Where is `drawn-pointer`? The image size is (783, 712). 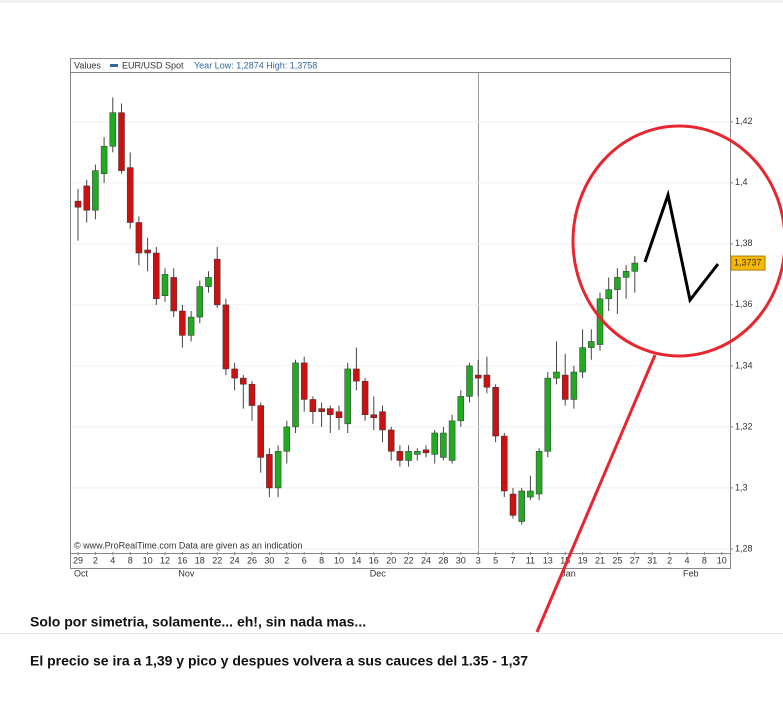
drawn-pointer is located at coordinates (596, 493).